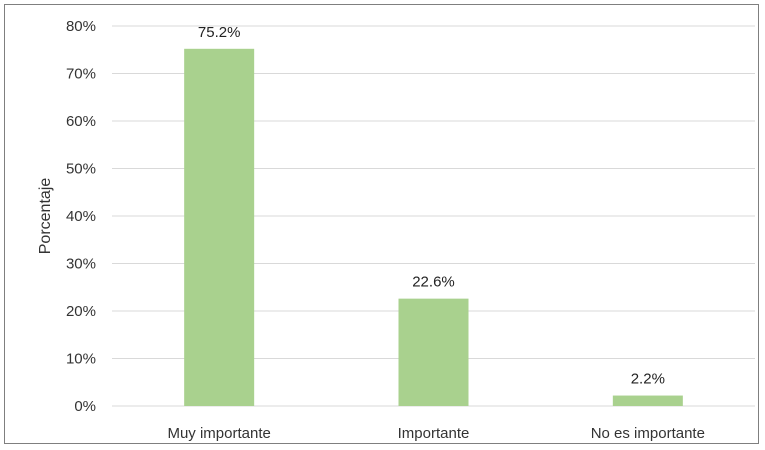 This screenshot has height=450, width=765. I want to click on y-tick-label: 10%, so click(81, 359).